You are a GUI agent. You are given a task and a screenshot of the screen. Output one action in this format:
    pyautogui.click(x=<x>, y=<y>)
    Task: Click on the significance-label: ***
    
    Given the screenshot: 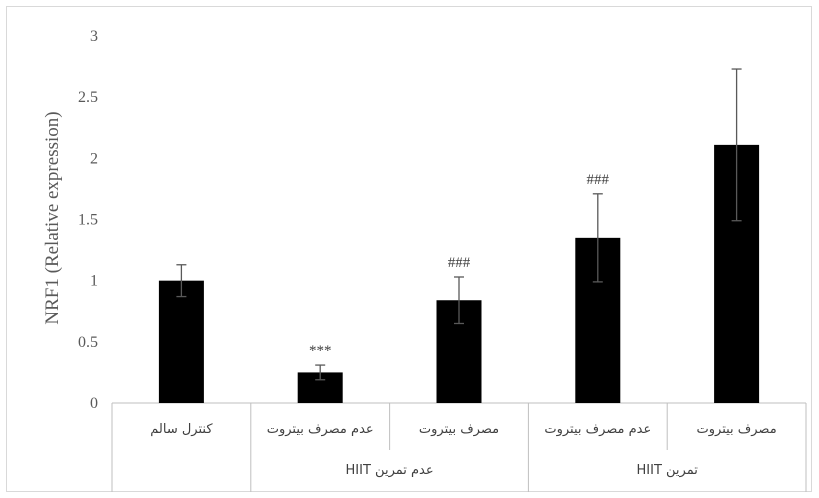 What is the action you would take?
    pyautogui.click(x=320, y=351)
    